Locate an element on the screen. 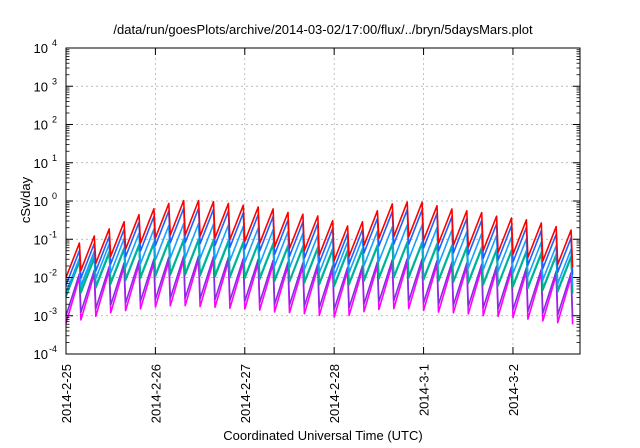 The height and width of the screenshot is (448, 640). x-tick-label: 2014-2-28 is located at coordinates (334, 393).